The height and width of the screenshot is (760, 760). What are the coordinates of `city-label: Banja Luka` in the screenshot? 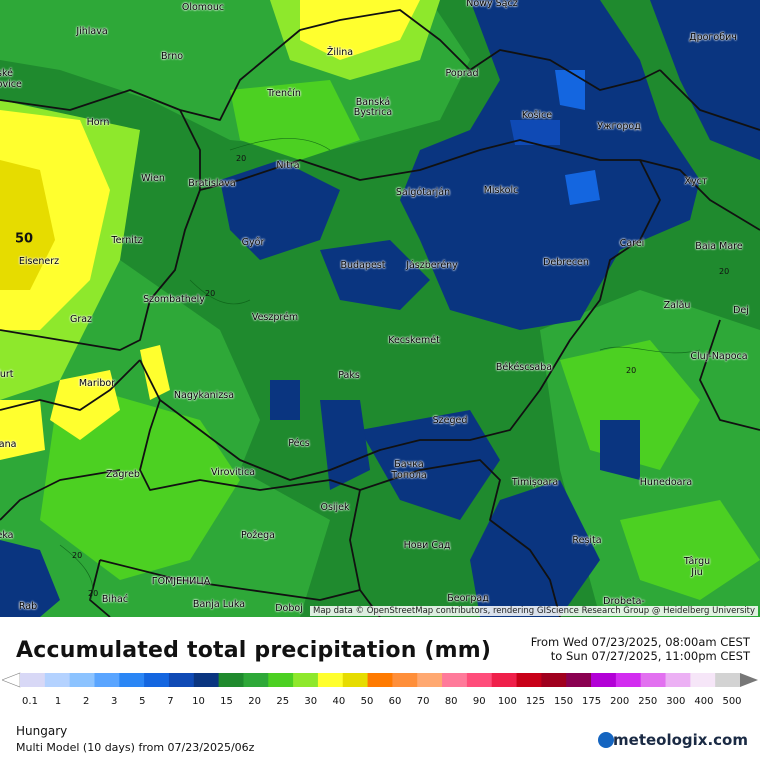 It's located at (219, 604).